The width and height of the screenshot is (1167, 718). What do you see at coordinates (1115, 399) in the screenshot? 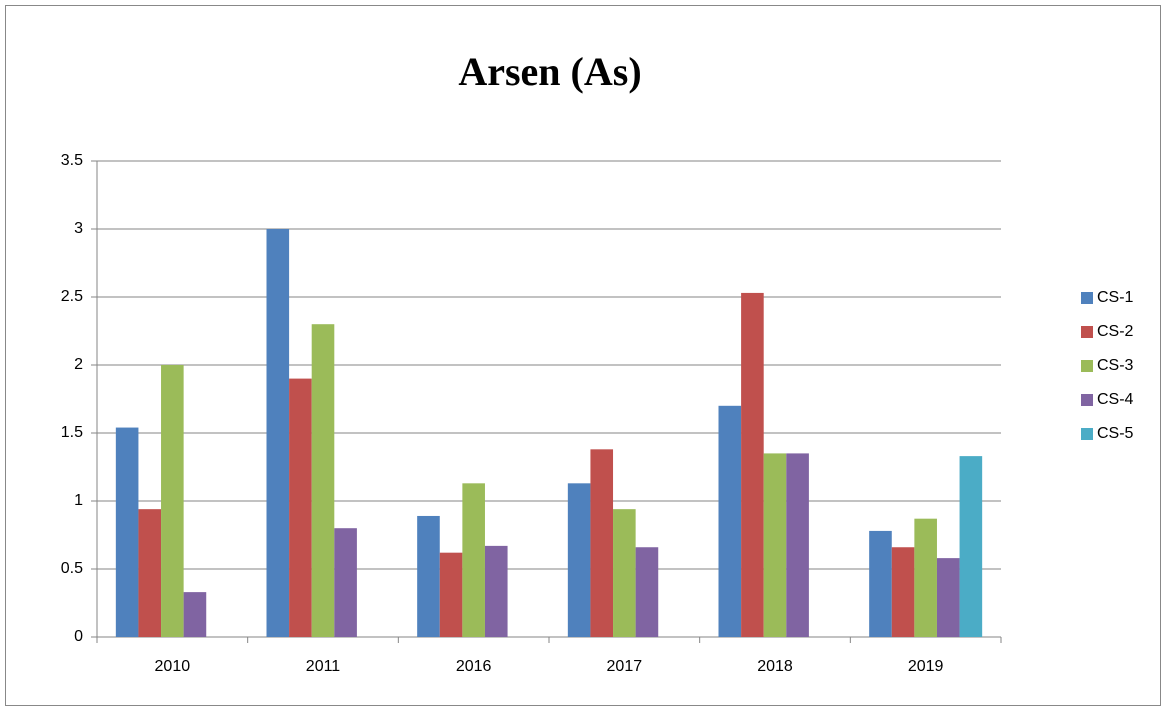
I see `legend-label: CS-4` at bounding box center [1115, 399].